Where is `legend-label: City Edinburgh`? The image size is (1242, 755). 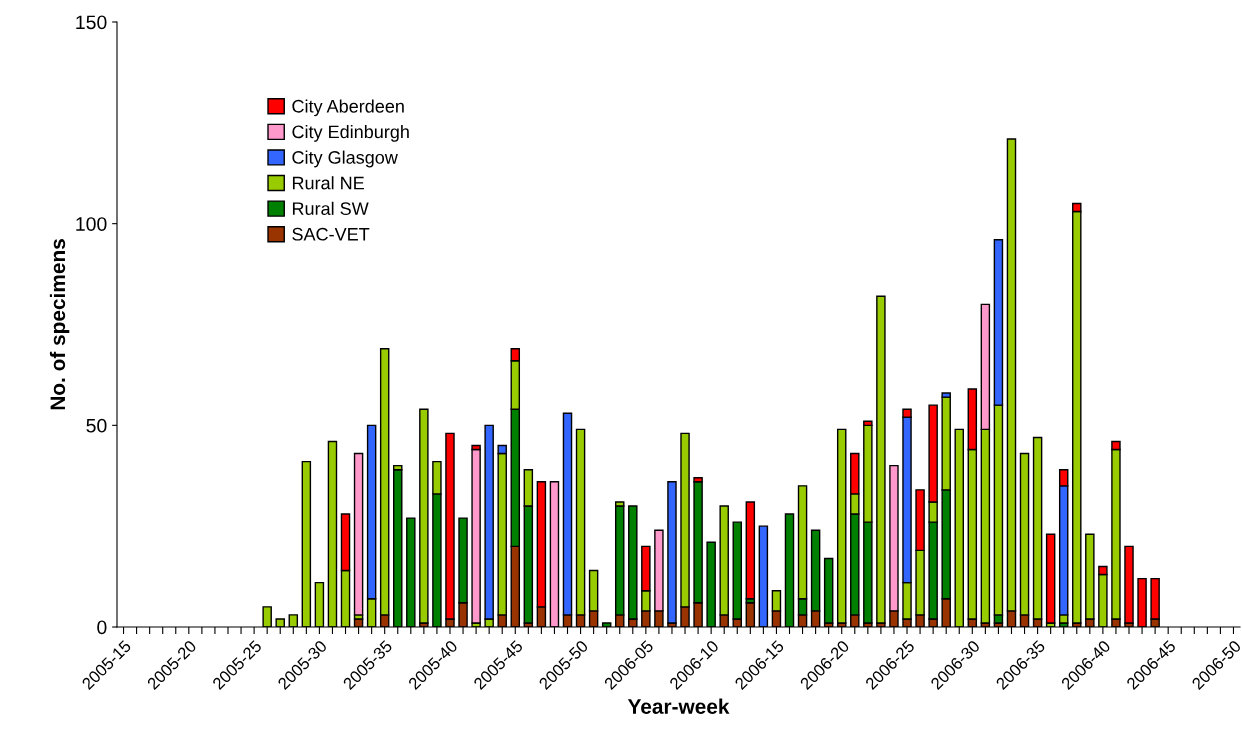 legend-label: City Edinburgh is located at coordinates (350, 133).